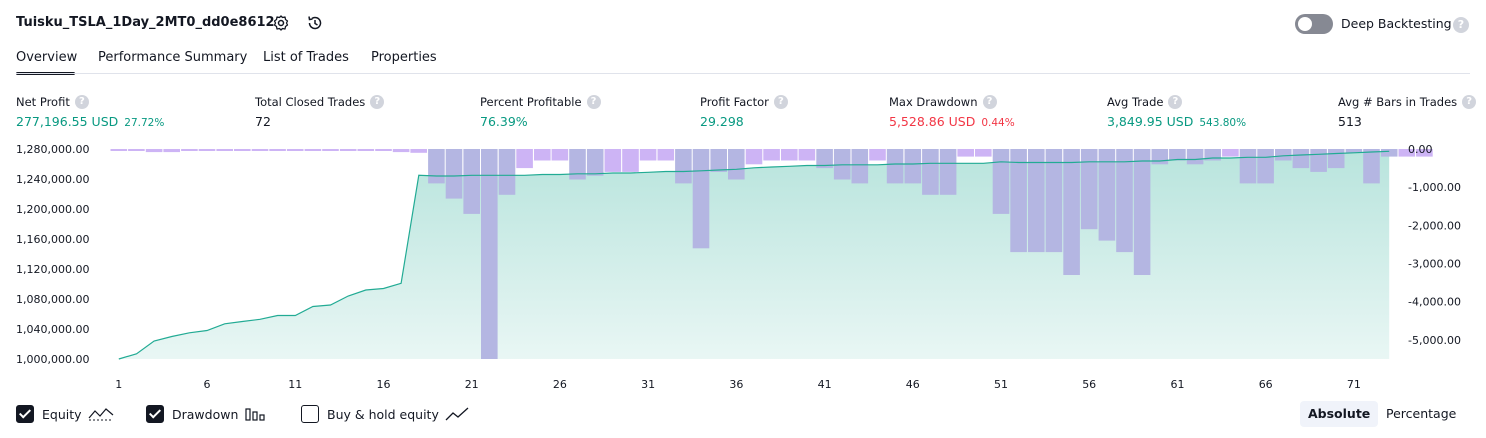 The height and width of the screenshot is (438, 1486). I want to click on left-axis-tick-label: 1,080,000.00, so click(52, 299).